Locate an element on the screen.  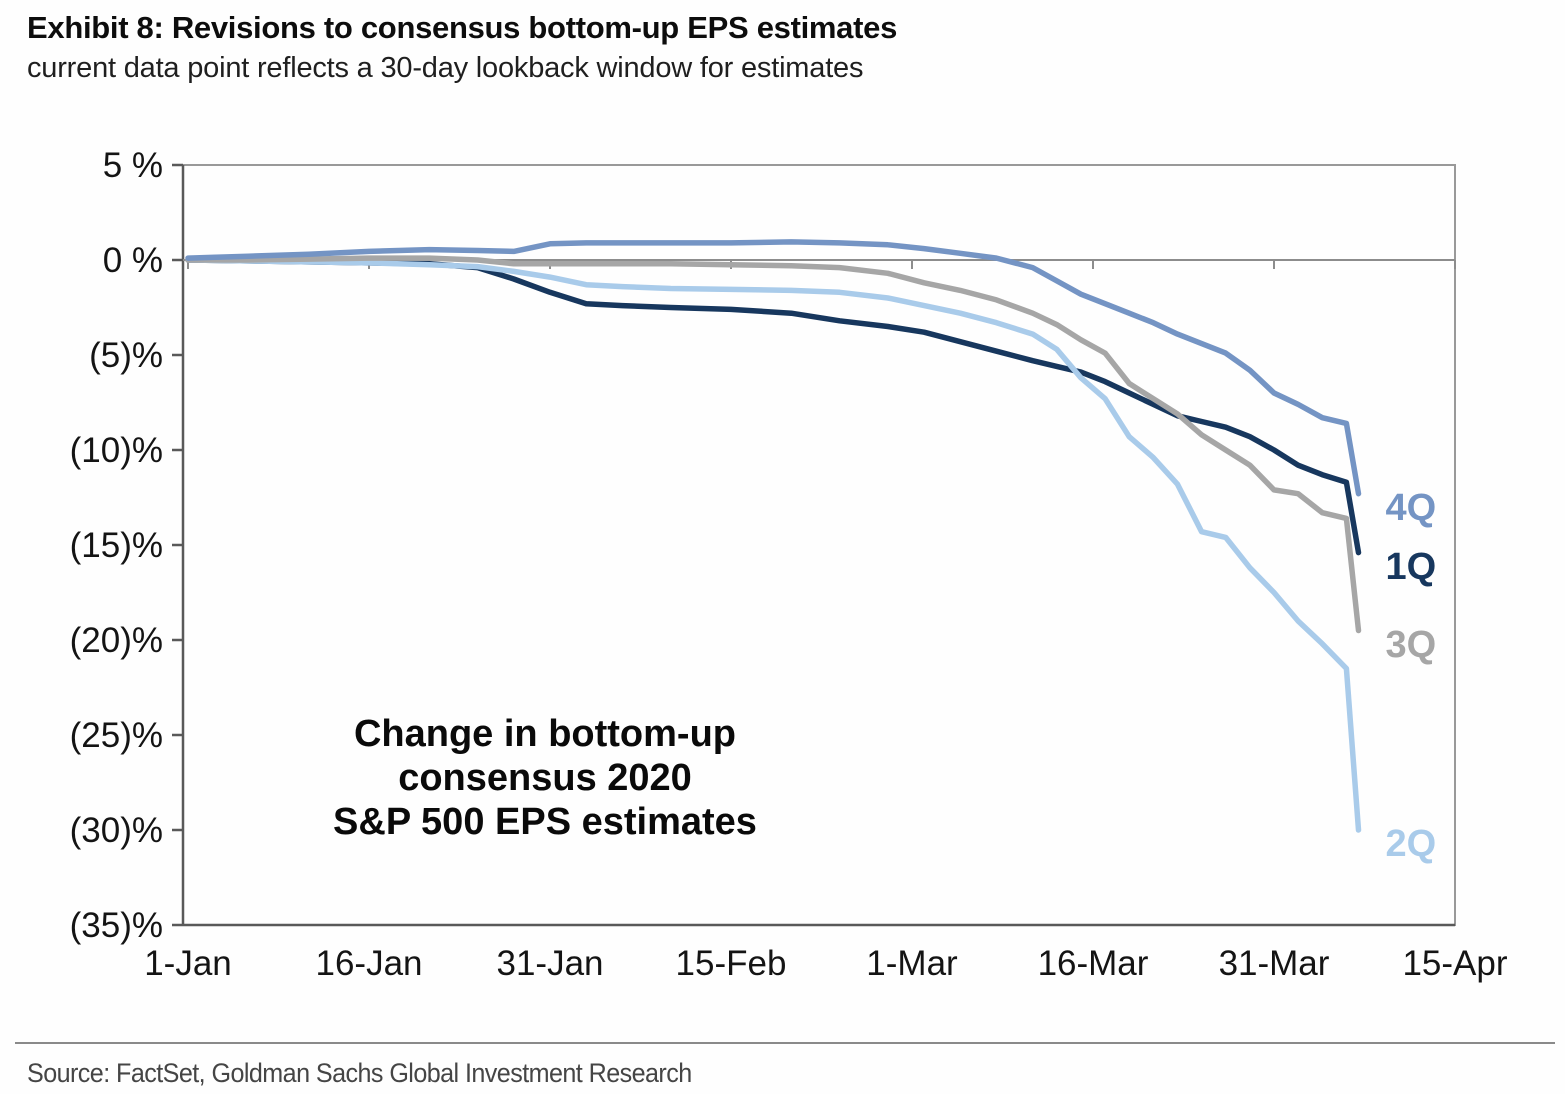
x-tick-label: 15-Apr is located at coordinates (1454, 963).